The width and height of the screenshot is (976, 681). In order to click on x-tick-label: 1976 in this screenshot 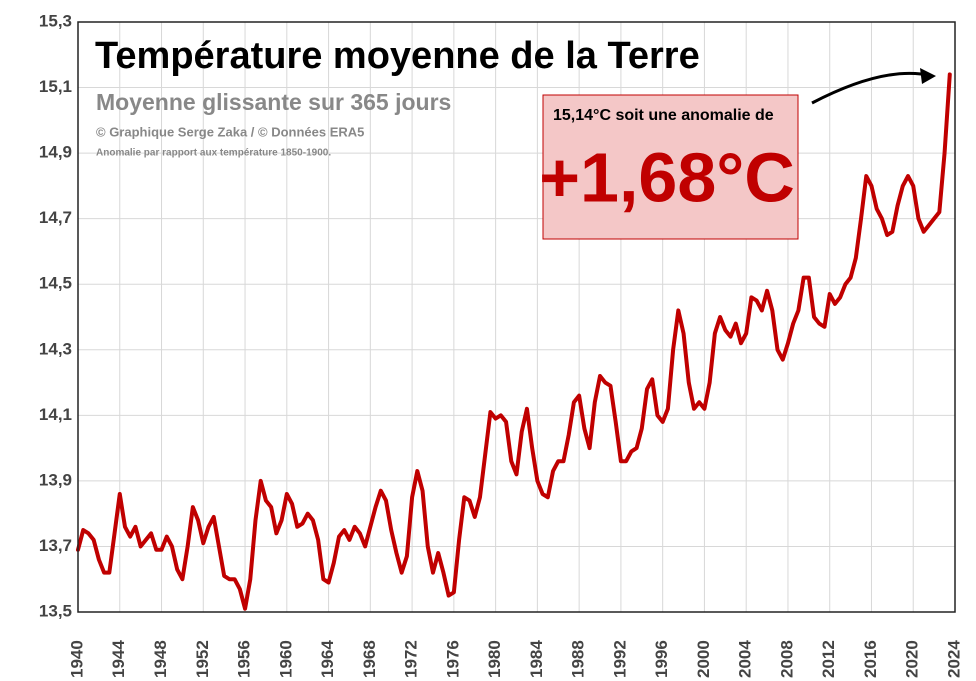, I will do `click(452, 659)`.